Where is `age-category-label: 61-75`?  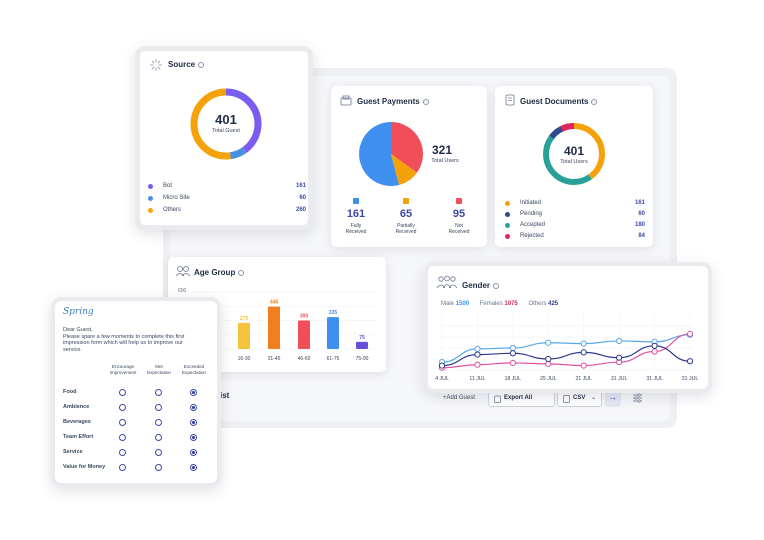 age-category-label: 61-75 is located at coordinates (333, 359).